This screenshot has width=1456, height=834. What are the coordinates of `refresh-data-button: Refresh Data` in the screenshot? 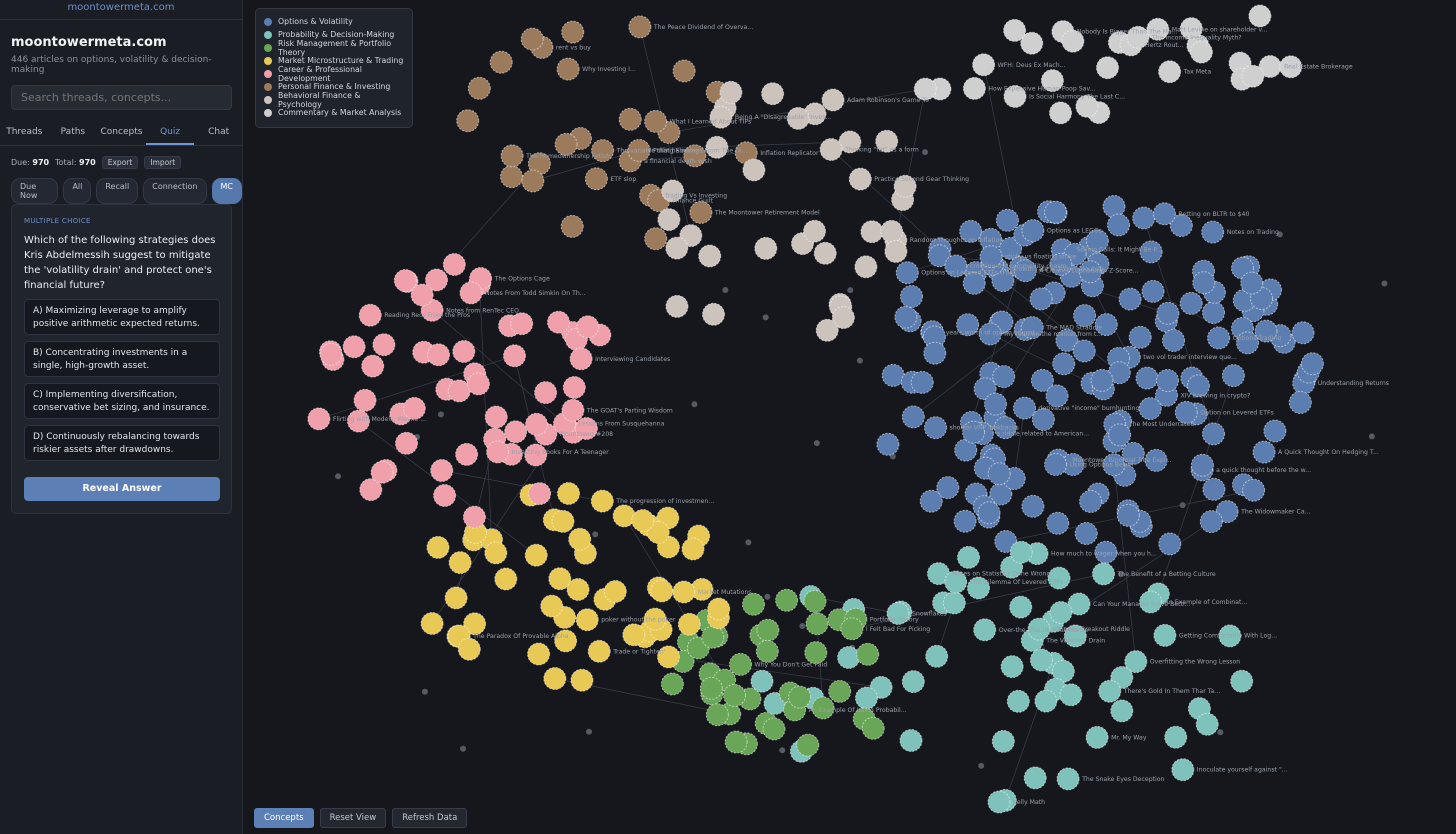 It's located at (430, 818).